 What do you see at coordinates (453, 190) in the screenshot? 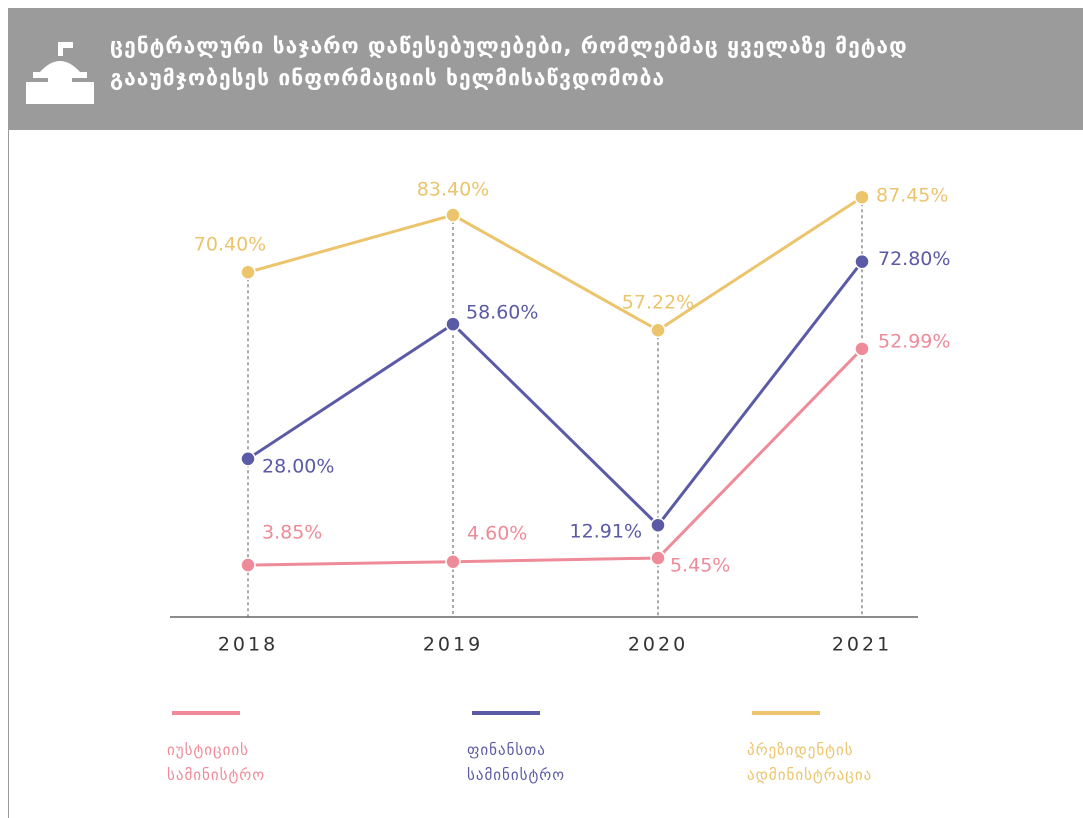
I see `data-label: 83.40%` at bounding box center [453, 190].